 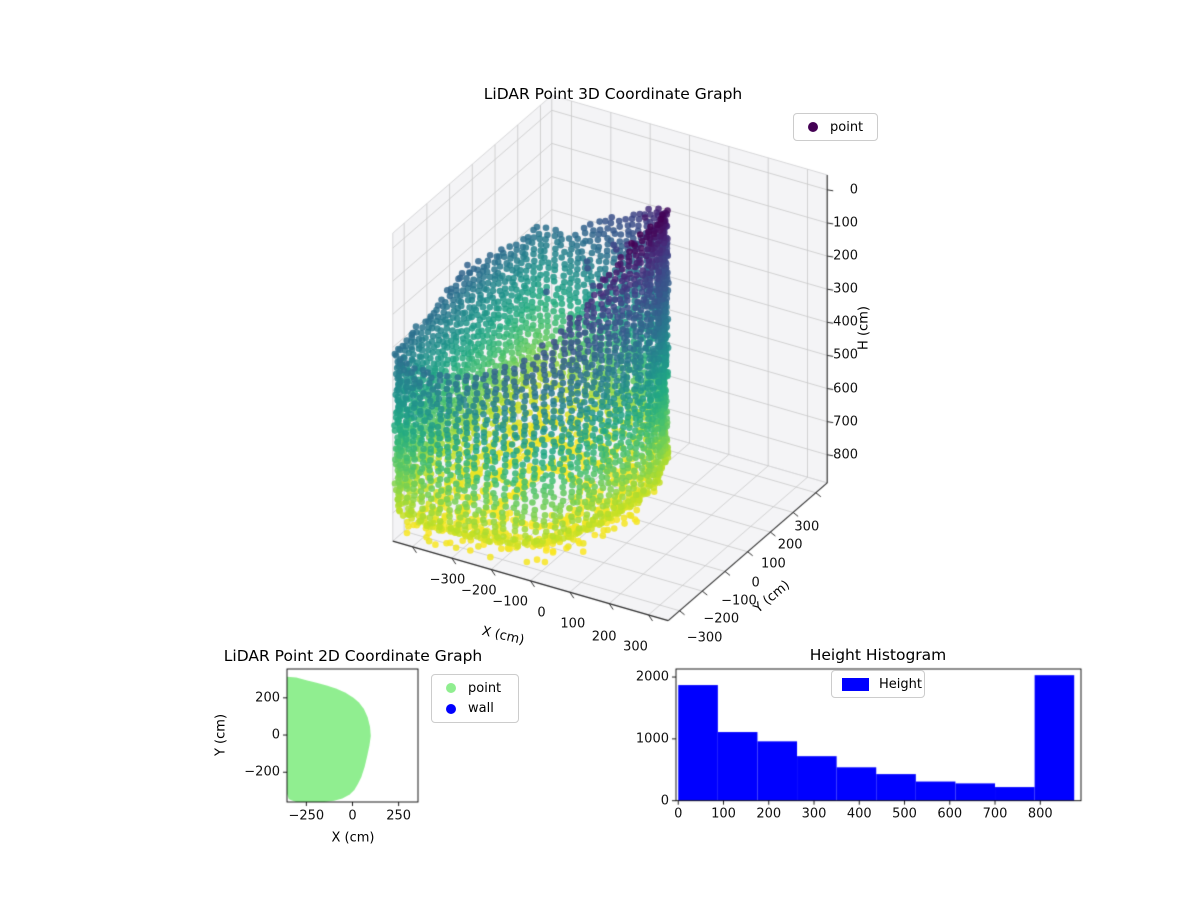 What do you see at coordinates (814, 814) in the screenshot?
I see `histogram-x-tick-label: 300` at bounding box center [814, 814].